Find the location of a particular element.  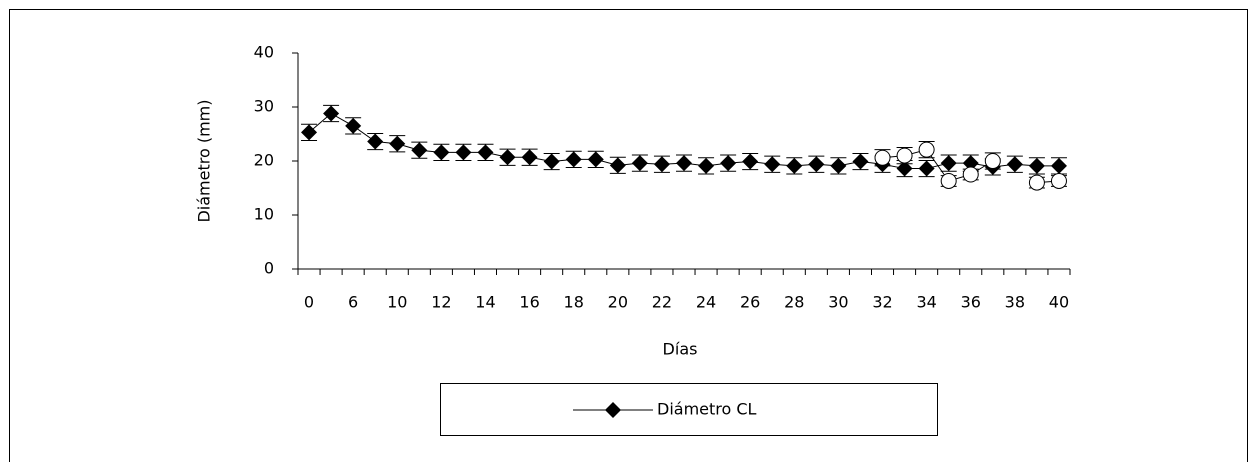

x-tick-label: 14 is located at coordinates (485, 302).